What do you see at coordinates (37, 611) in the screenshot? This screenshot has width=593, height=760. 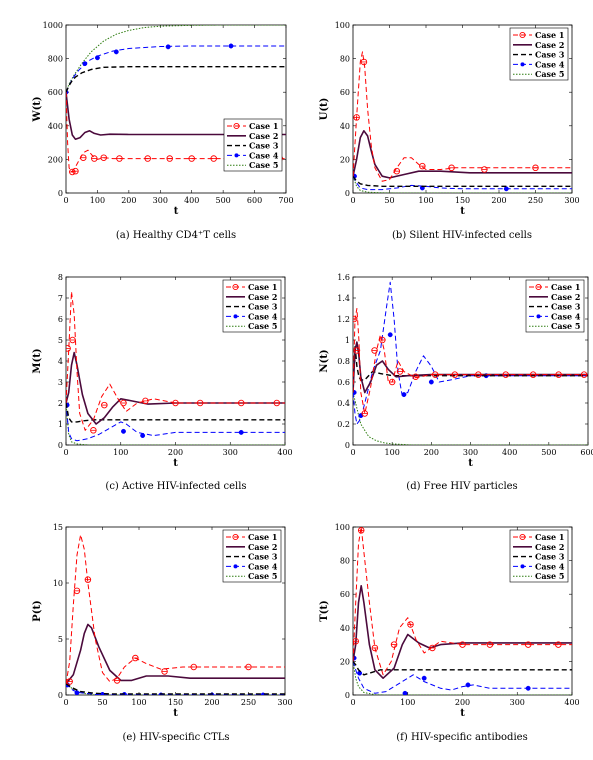 I see `y-axis-label: P(t)` at bounding box center [37, 611].